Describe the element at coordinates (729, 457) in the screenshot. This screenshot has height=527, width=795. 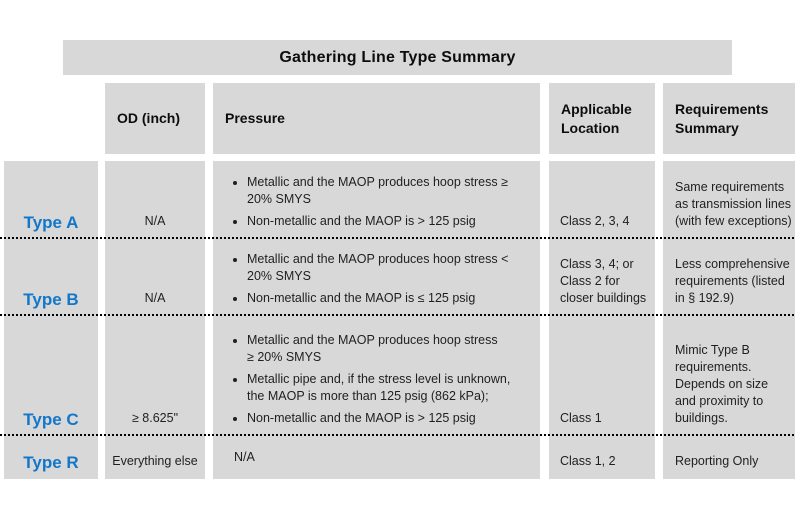
I see `cell-requirements-type-r: Reporting Only` at that location.